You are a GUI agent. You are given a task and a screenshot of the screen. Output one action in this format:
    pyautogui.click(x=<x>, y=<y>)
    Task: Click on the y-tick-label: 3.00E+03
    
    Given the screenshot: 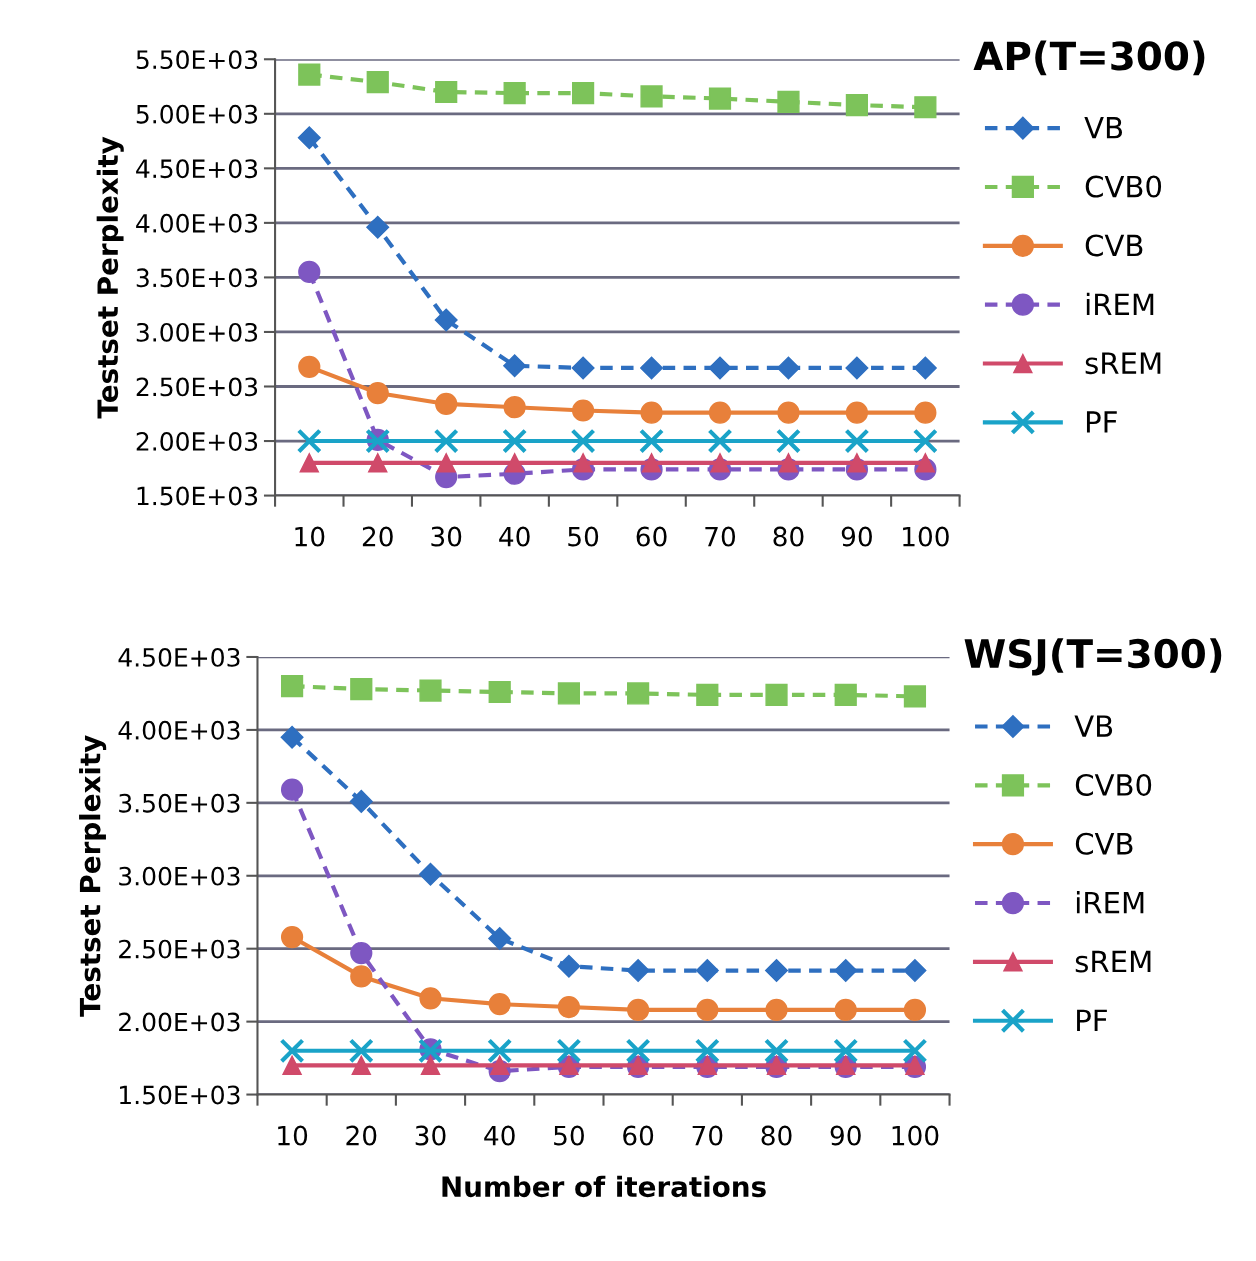 What is the action you would take?
    pyautogui.click(x=179, y=876)
    